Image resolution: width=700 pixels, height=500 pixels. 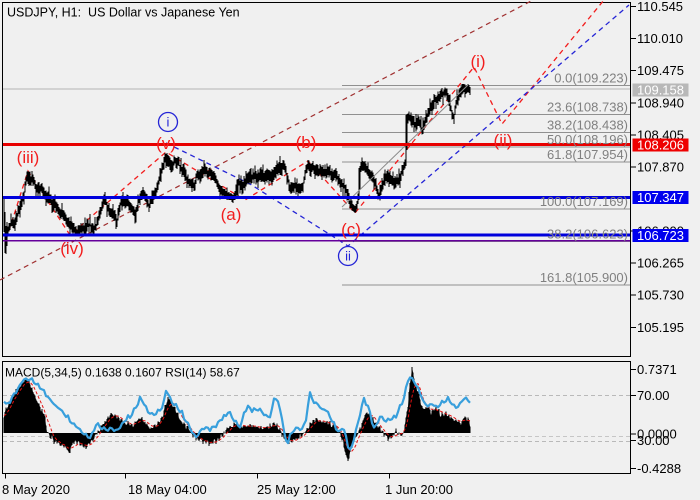 I want to click on svg-text: (a), so click(x=231, y=214).